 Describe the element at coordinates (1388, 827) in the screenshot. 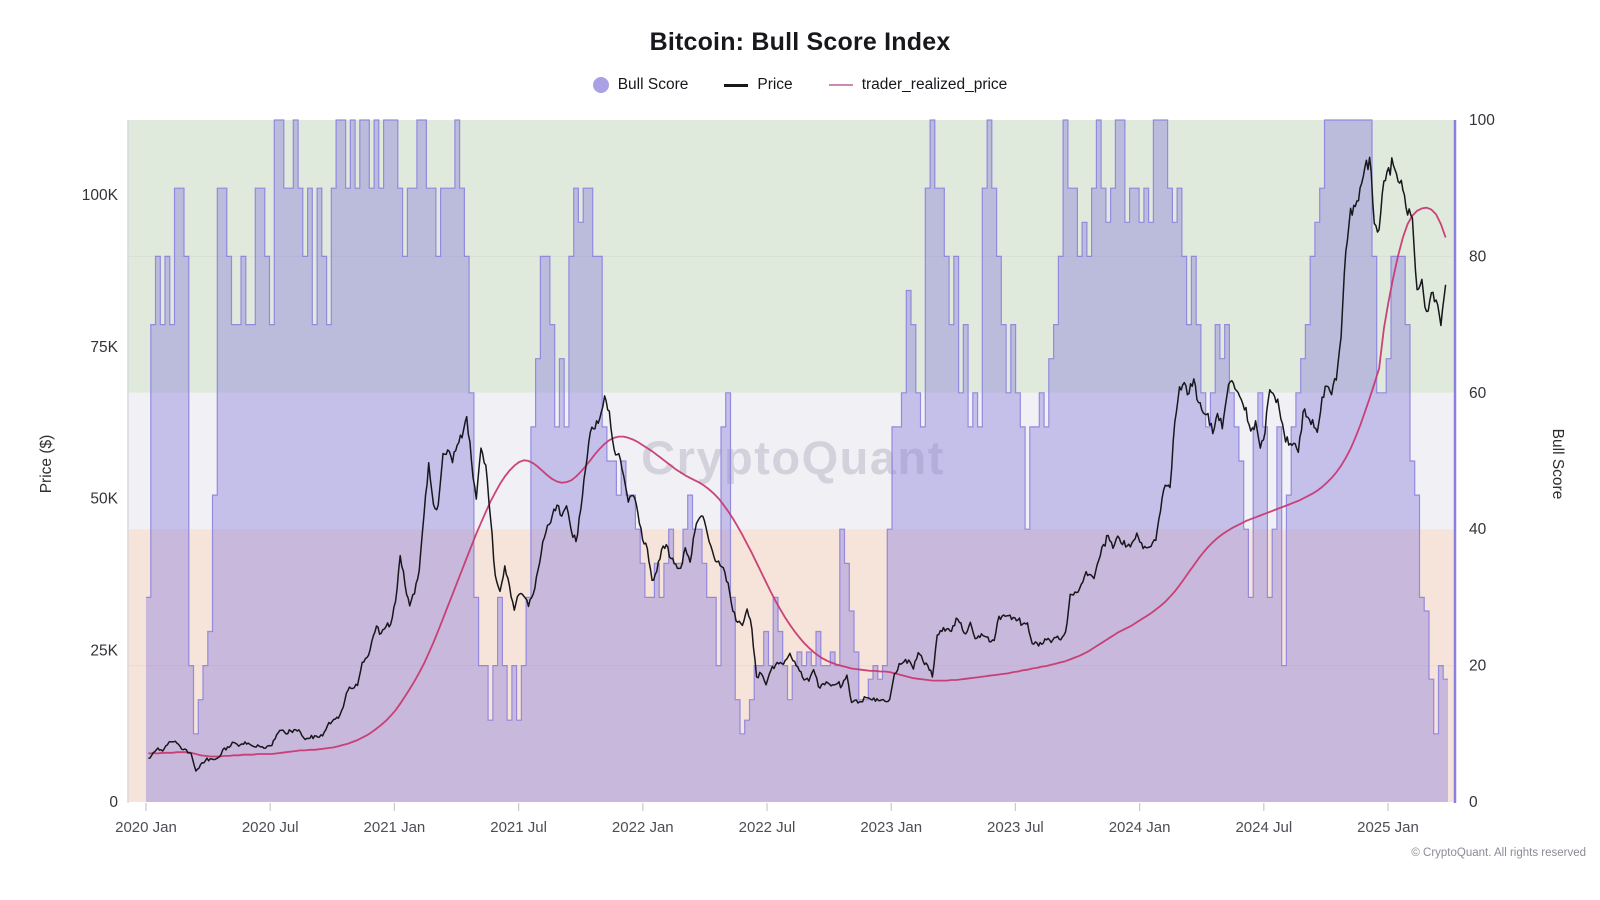

I see `x-tick-label: 2025 Jan` at that location.